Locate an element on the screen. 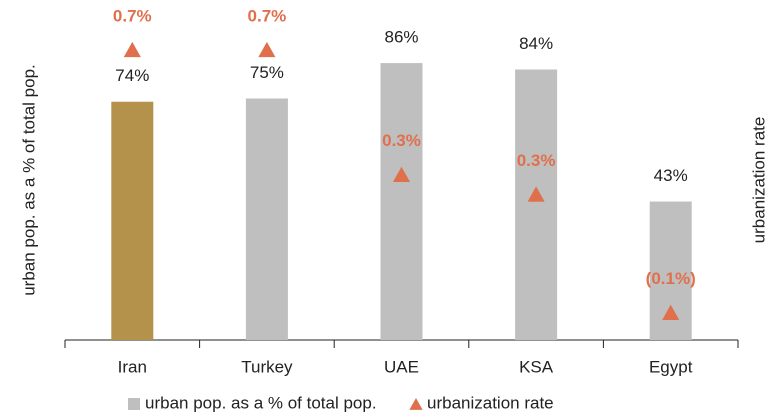 The image size is (774, 419). bar-value-label: 86% is located at coordinates (401, 37).